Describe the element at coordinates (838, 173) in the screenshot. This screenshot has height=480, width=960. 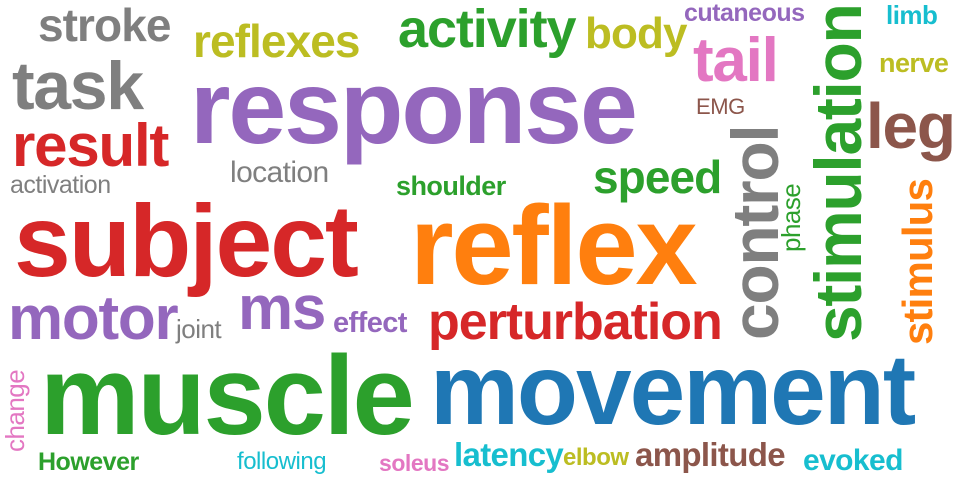
I see `word-stimulation: stimulation` at that location.